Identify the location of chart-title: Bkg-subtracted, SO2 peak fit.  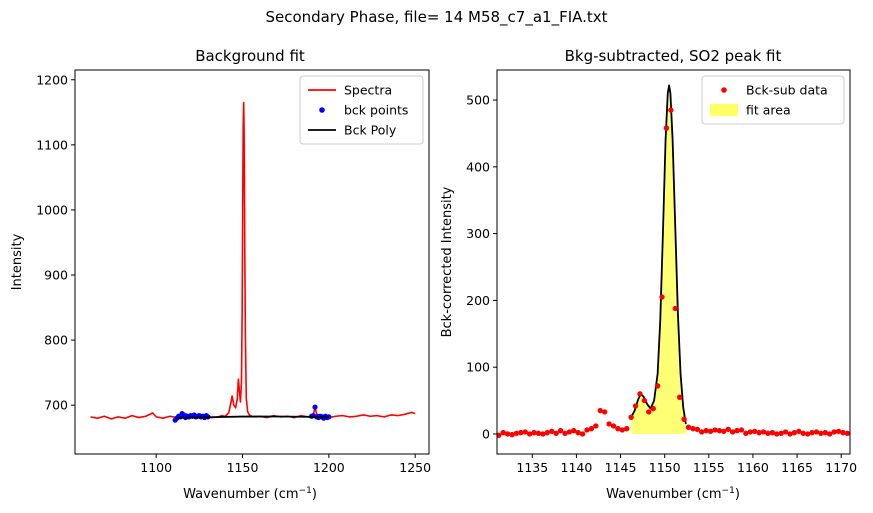
(673, 56).